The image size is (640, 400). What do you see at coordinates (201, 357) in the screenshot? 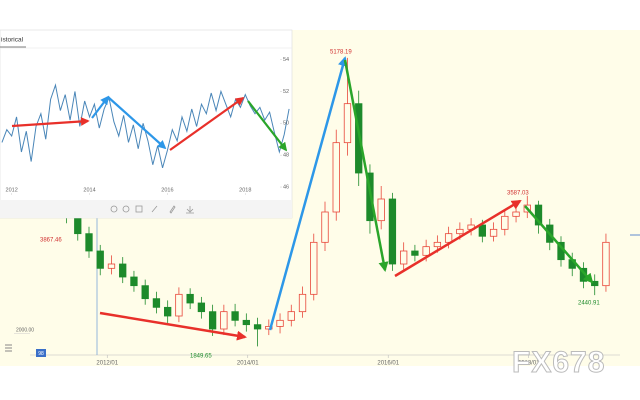
I see `annotation: 1849.65` at bounding box center [201, 357].